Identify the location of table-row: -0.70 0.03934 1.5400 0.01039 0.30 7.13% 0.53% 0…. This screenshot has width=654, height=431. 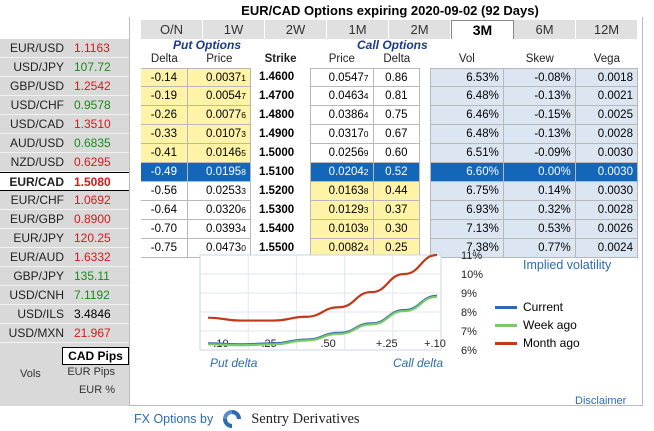
(389, 229).